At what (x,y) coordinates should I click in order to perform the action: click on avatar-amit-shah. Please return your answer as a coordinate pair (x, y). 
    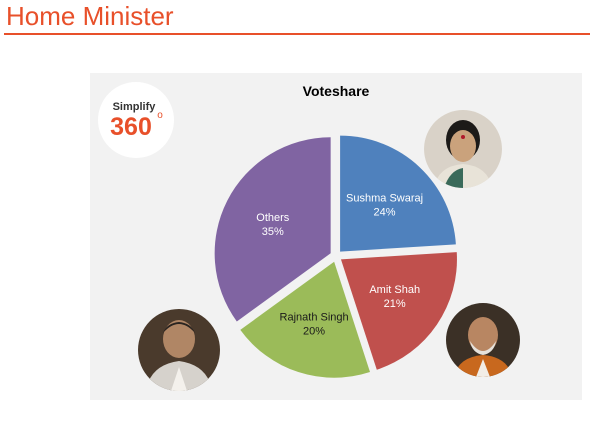
    Looking at the image, I should click on (483, 340).